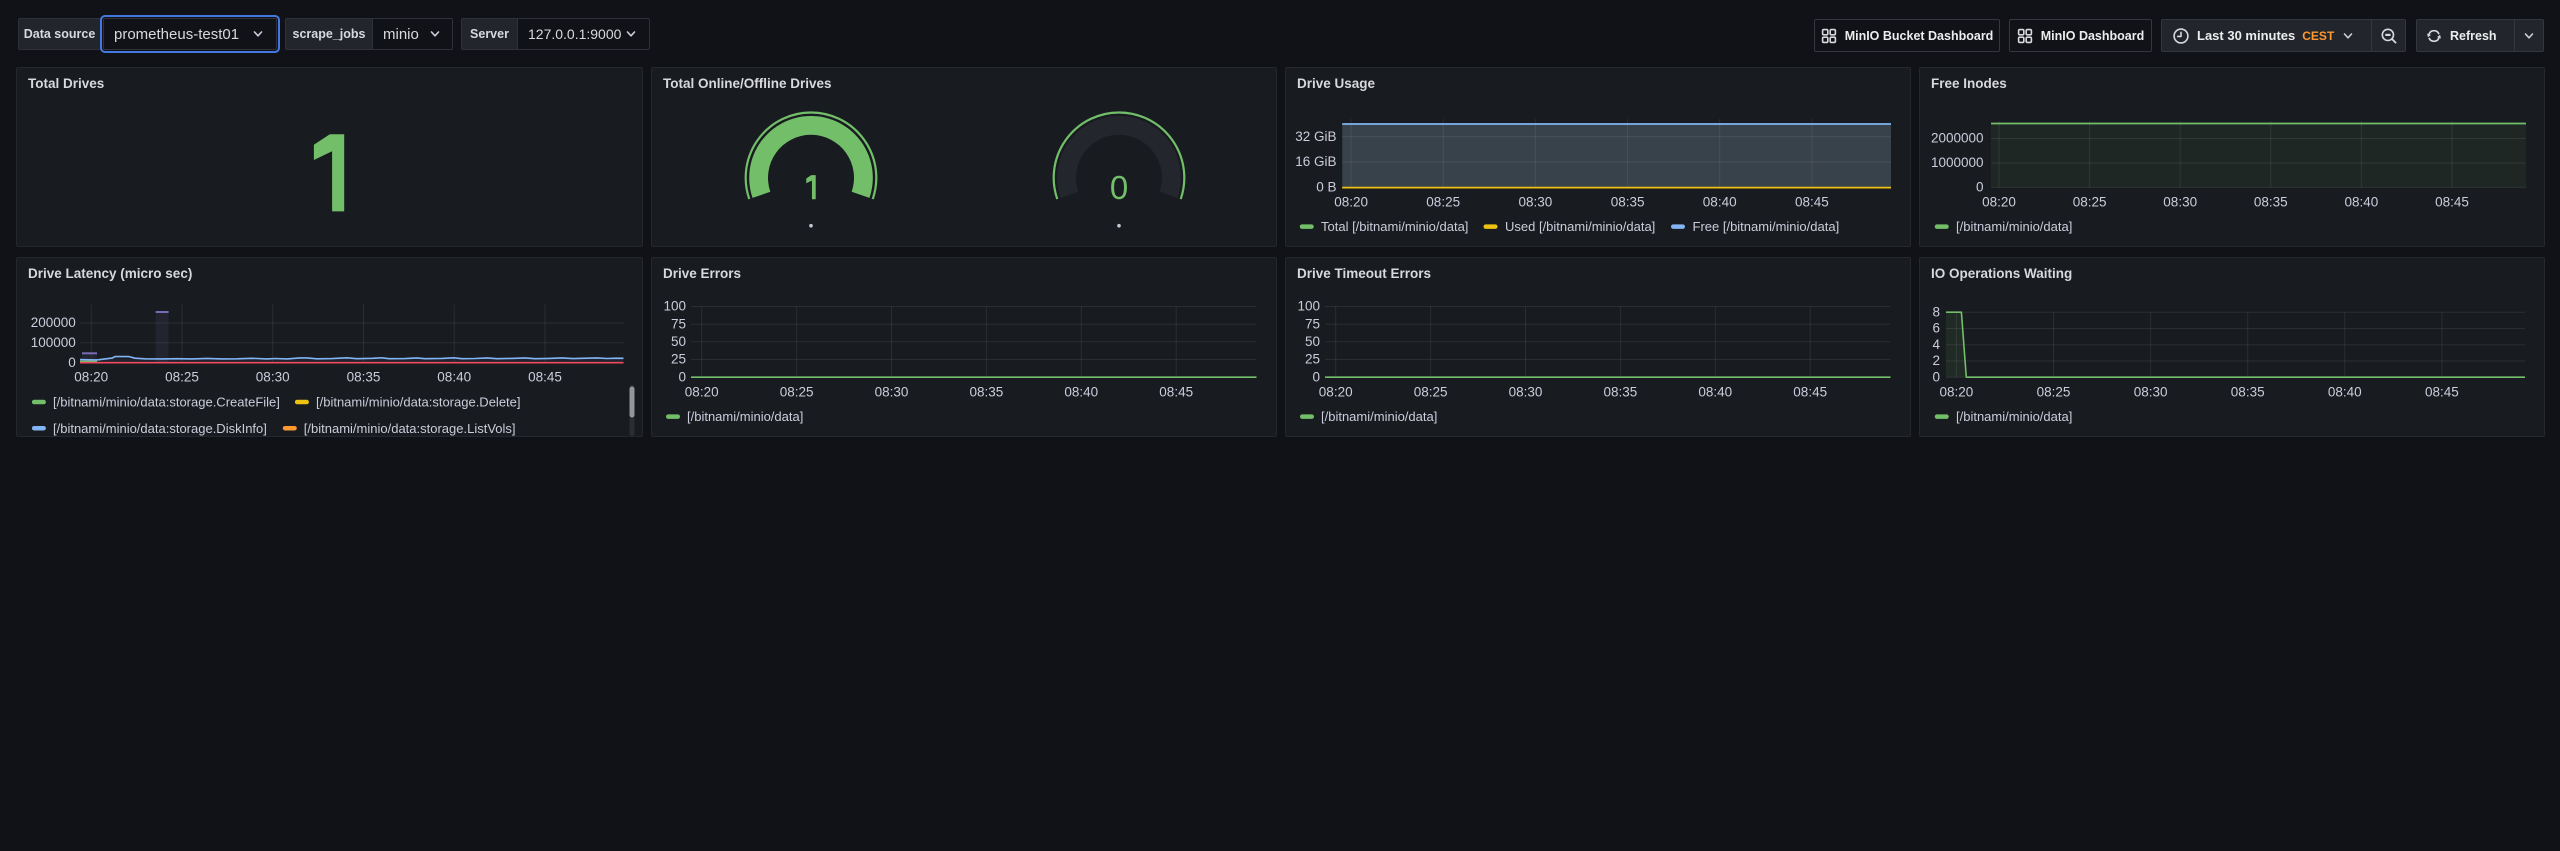 This screenshot has height=851, width=2560. I want to click on svg-text: 200000, so click(53, 322).